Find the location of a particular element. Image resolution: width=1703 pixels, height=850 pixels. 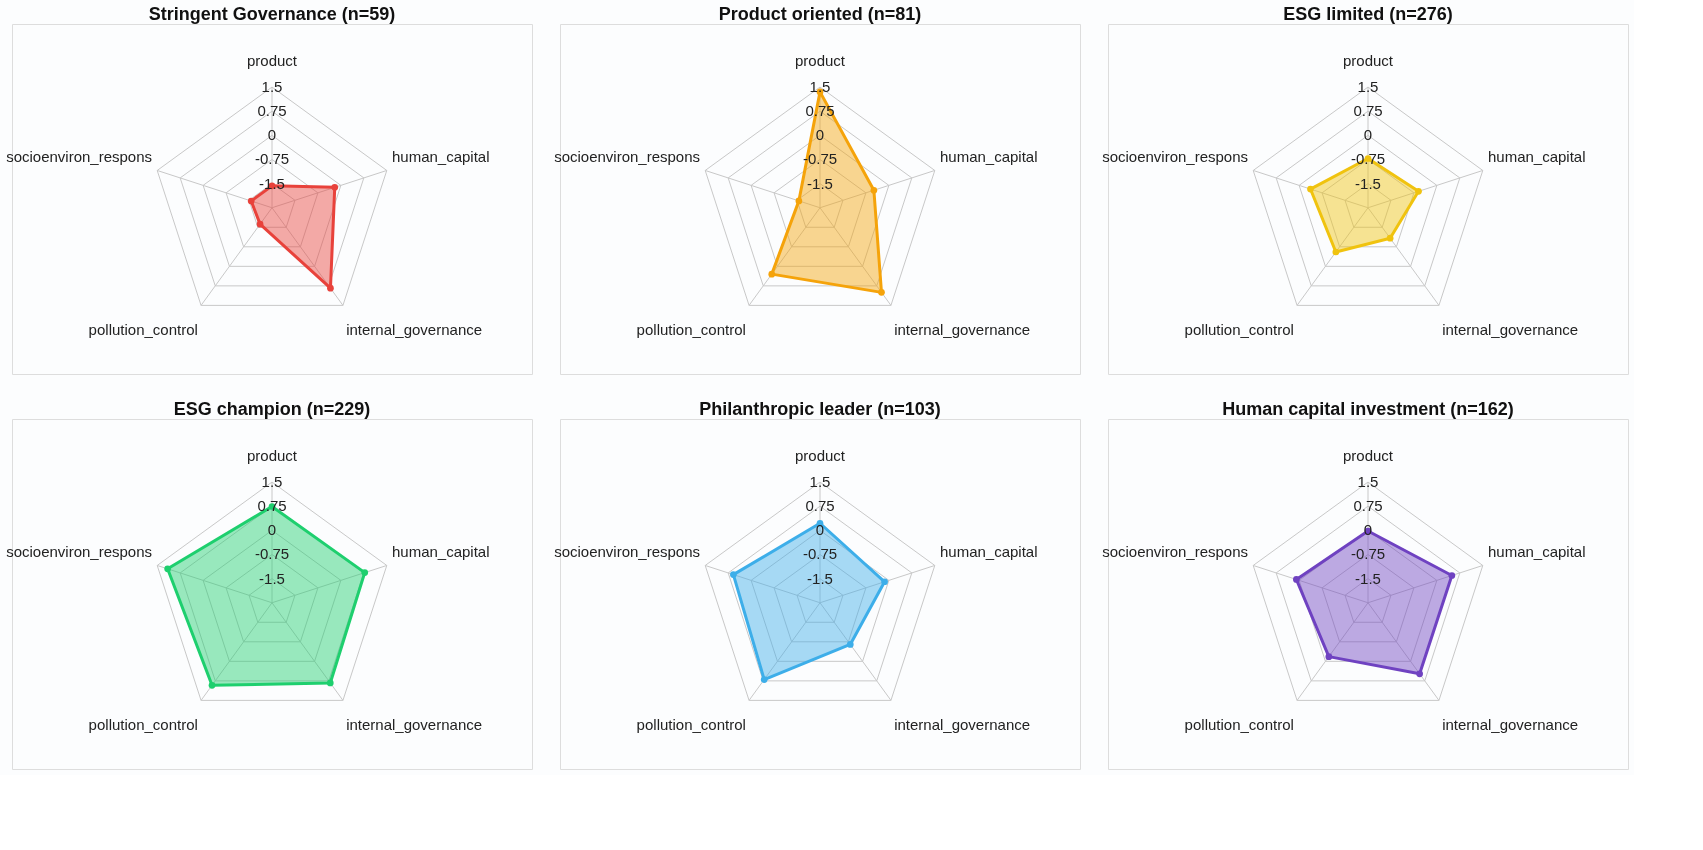

chart-title: ESG champion (n=229) is located at coordinates (272, 409).